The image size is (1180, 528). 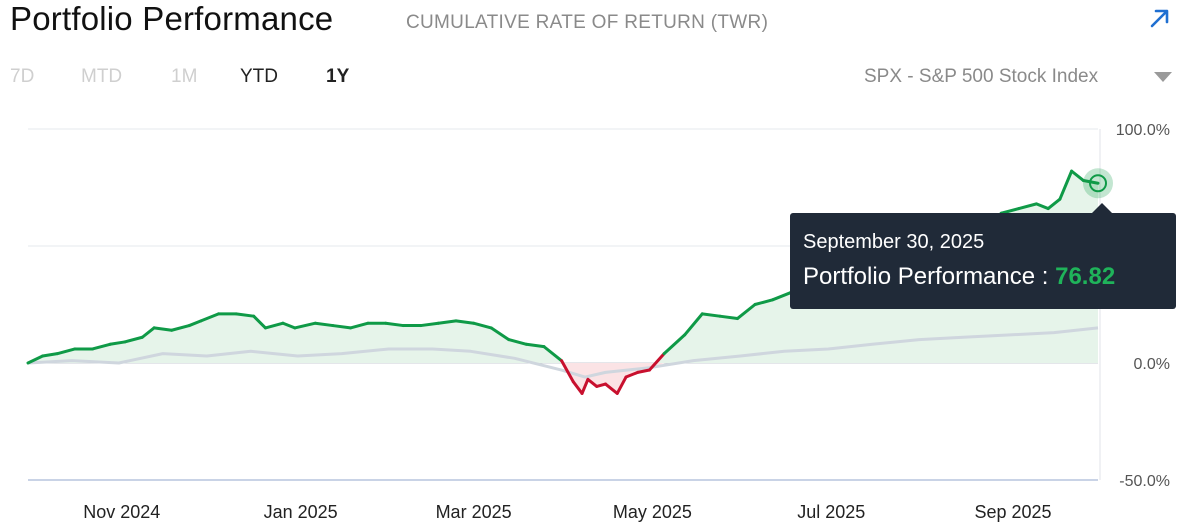 I want to click on page-title: Portfolio Performance, so click(x=172, y=18).